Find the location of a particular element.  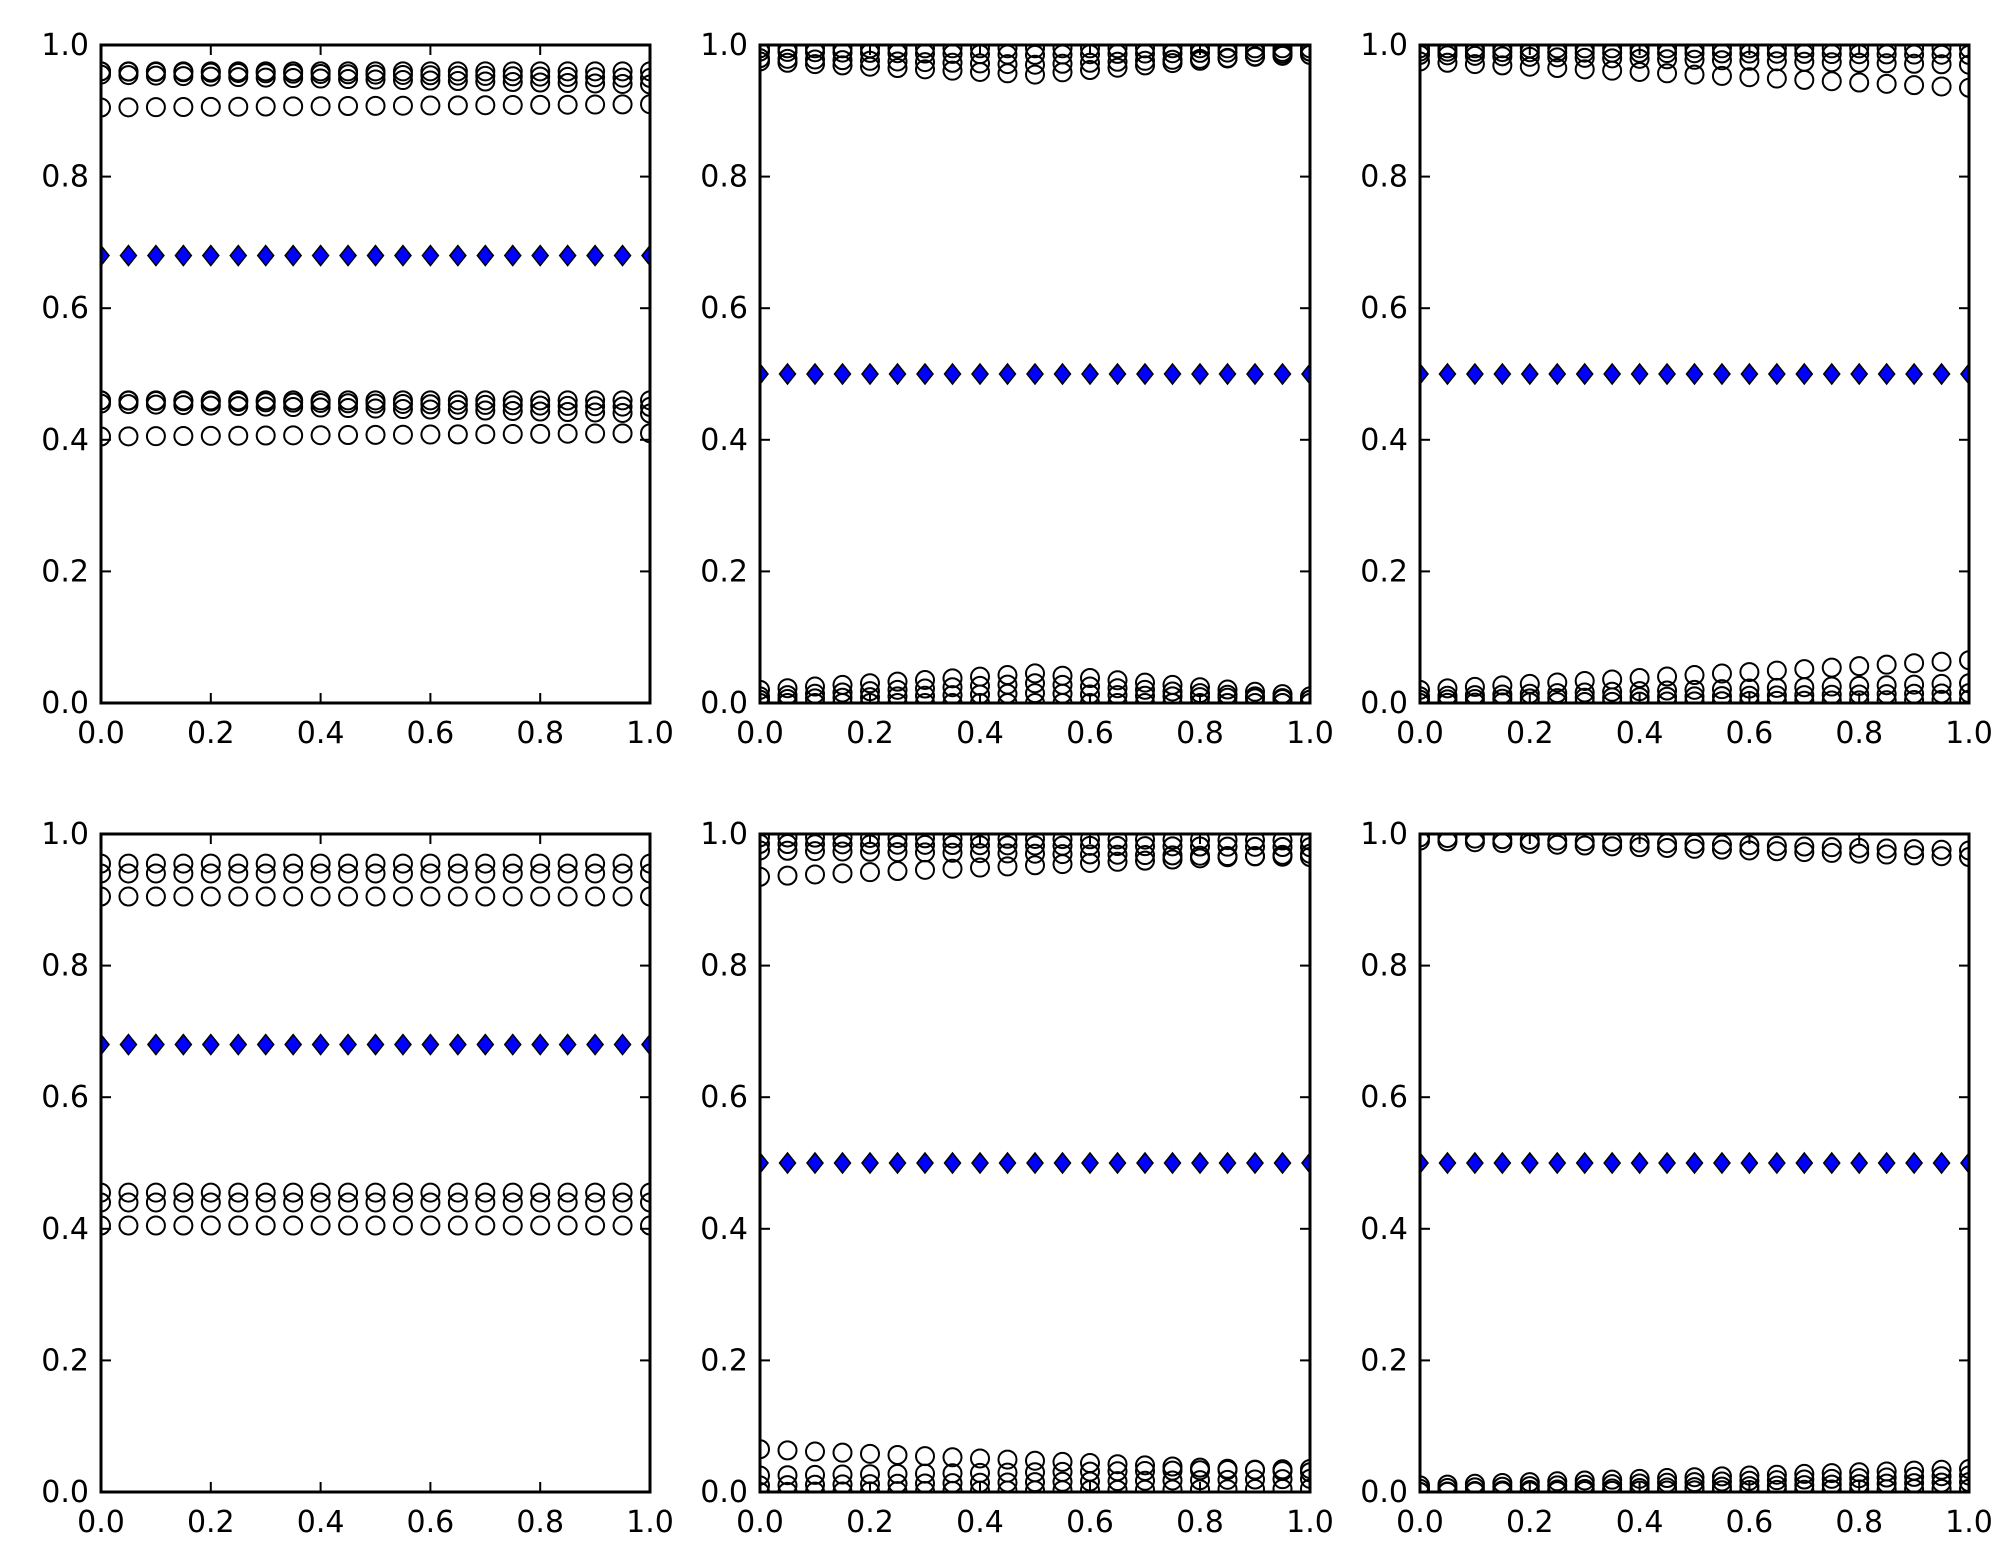

y-tick-label: 0.4 is located at coordinates (1384, 1229).